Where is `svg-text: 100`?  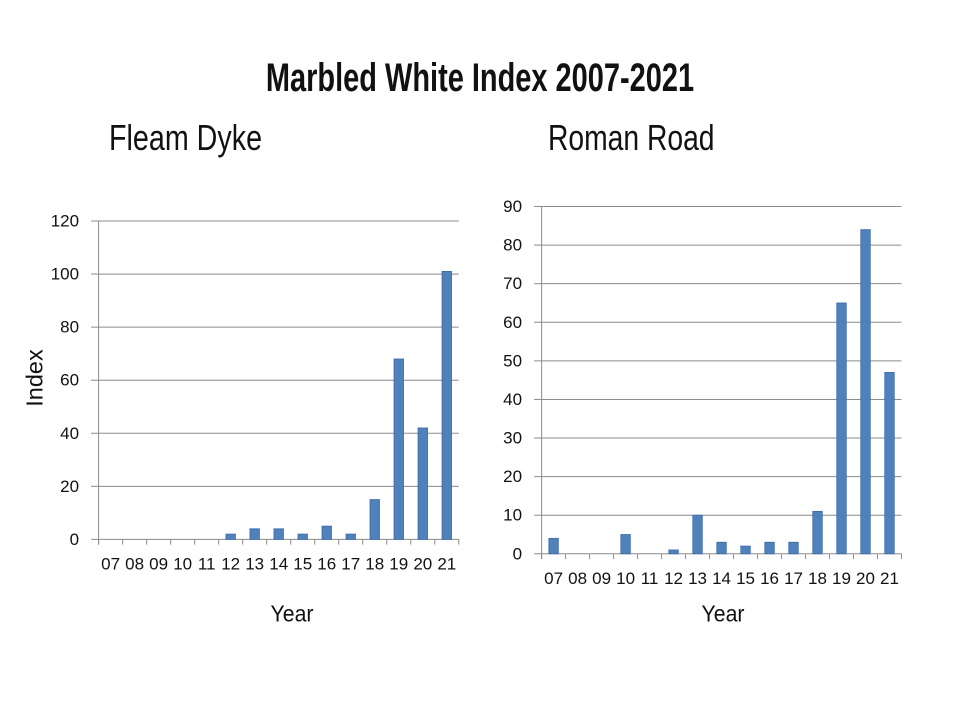
svg-text: 100 is located at coordinates (65, 274).